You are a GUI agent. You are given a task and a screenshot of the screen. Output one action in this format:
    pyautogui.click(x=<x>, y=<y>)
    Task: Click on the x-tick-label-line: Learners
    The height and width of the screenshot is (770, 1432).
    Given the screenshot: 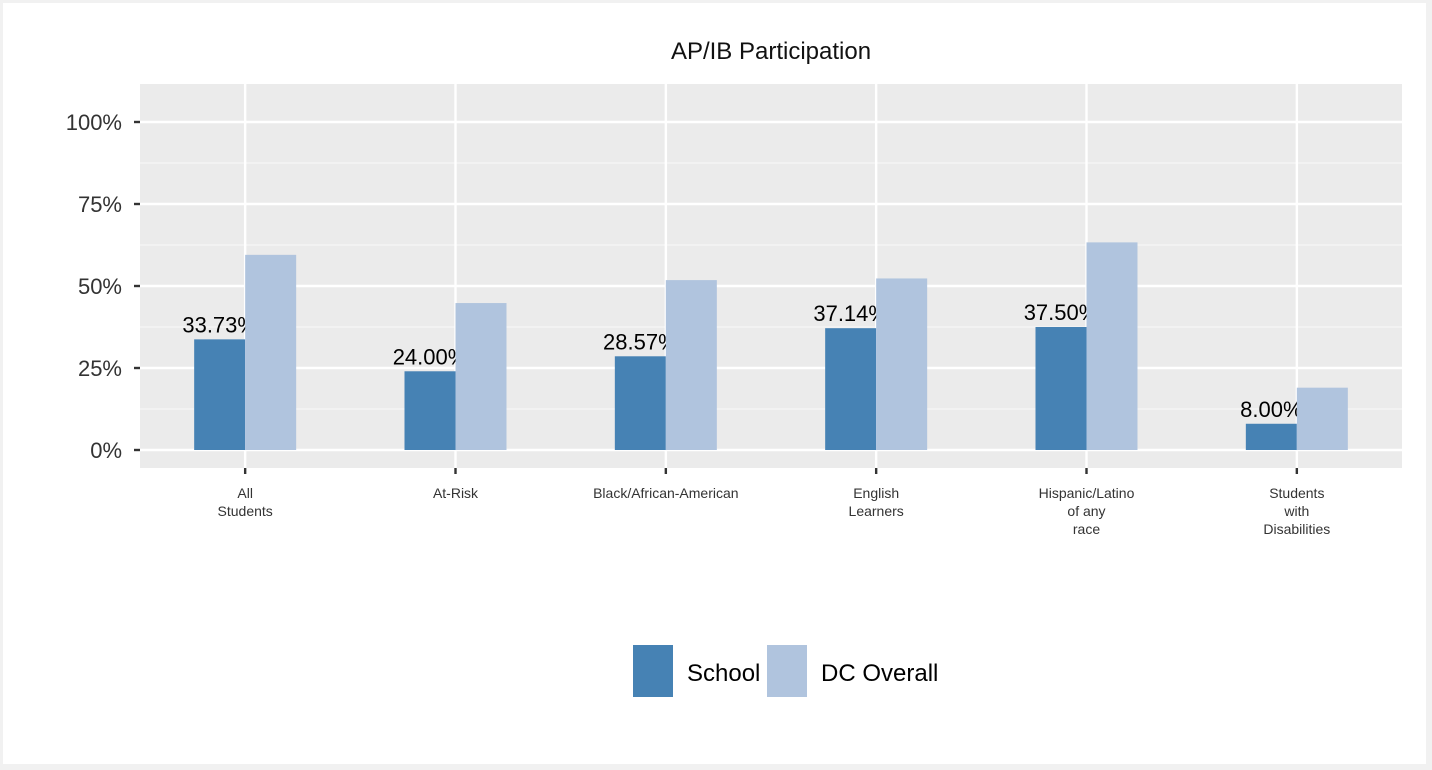 What is the action you would take?
    pyautogui.click(x=876, y=511)
    